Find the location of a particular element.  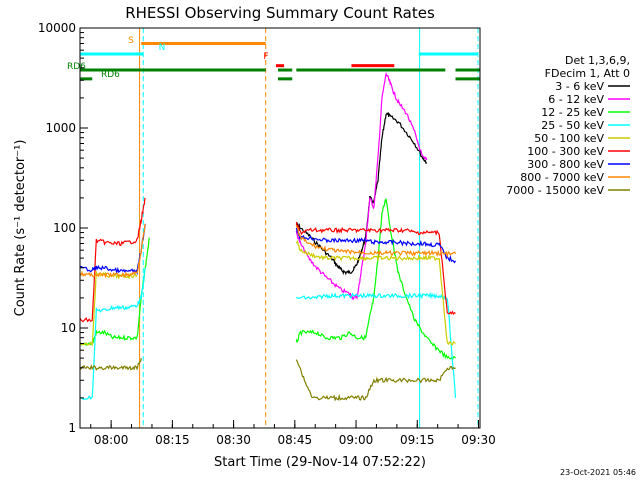

x-tick-label-3: 08:45 is located at coordinates (295, 440).